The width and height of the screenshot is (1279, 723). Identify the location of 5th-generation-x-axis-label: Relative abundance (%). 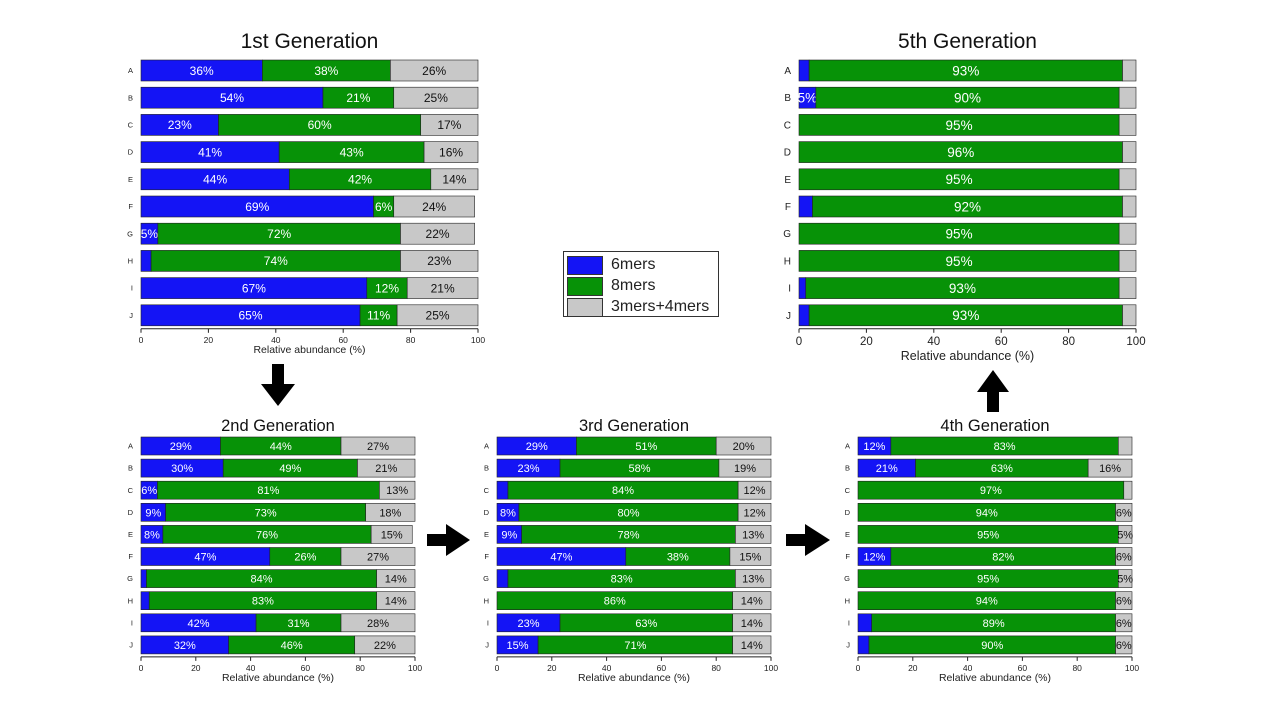
(967, 356).